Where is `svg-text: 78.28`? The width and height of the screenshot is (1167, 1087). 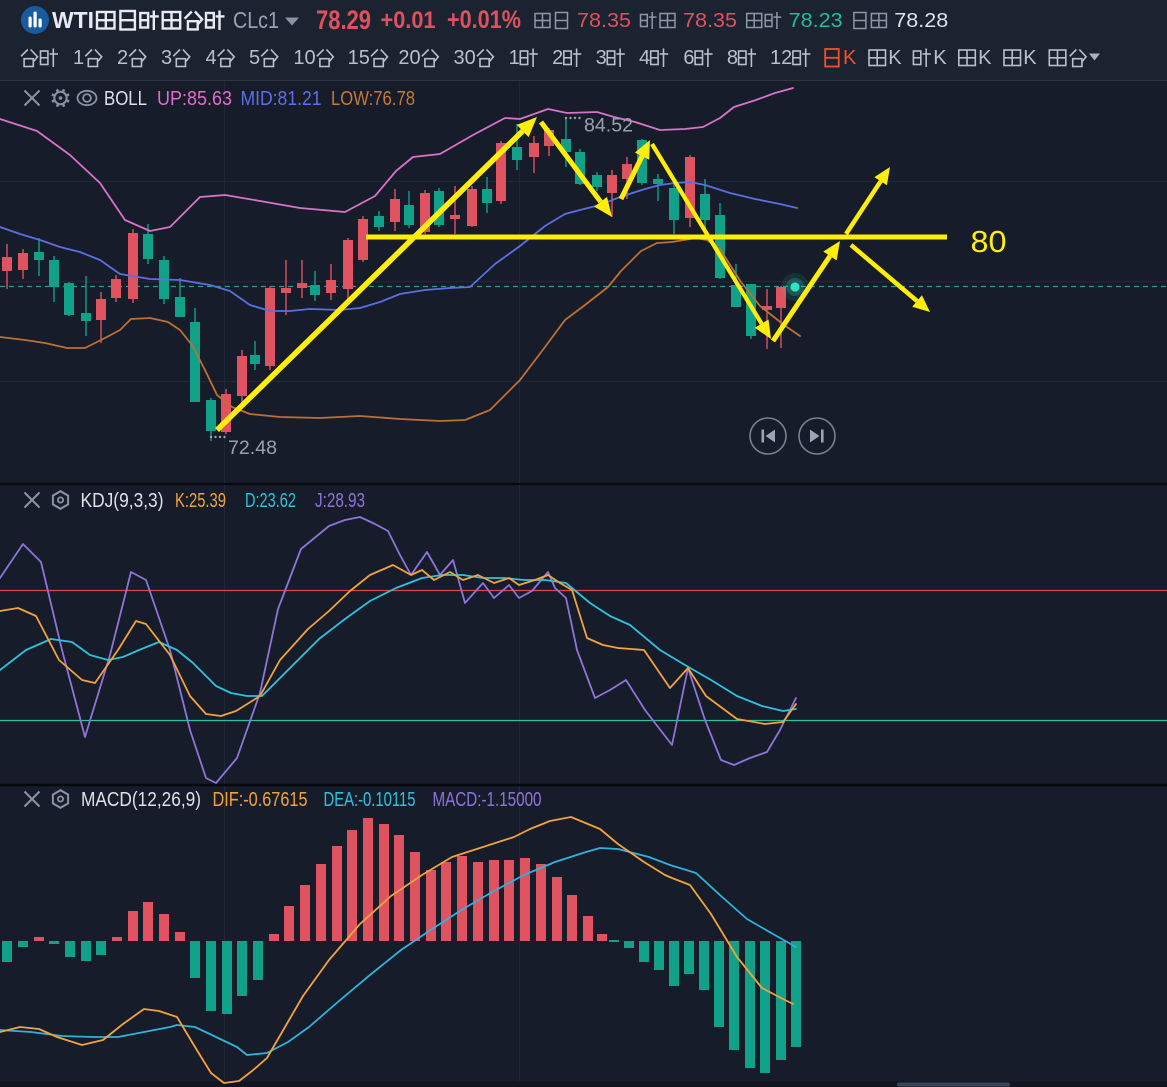
svg-text: 78.28 is located at coordinates (921, 21).